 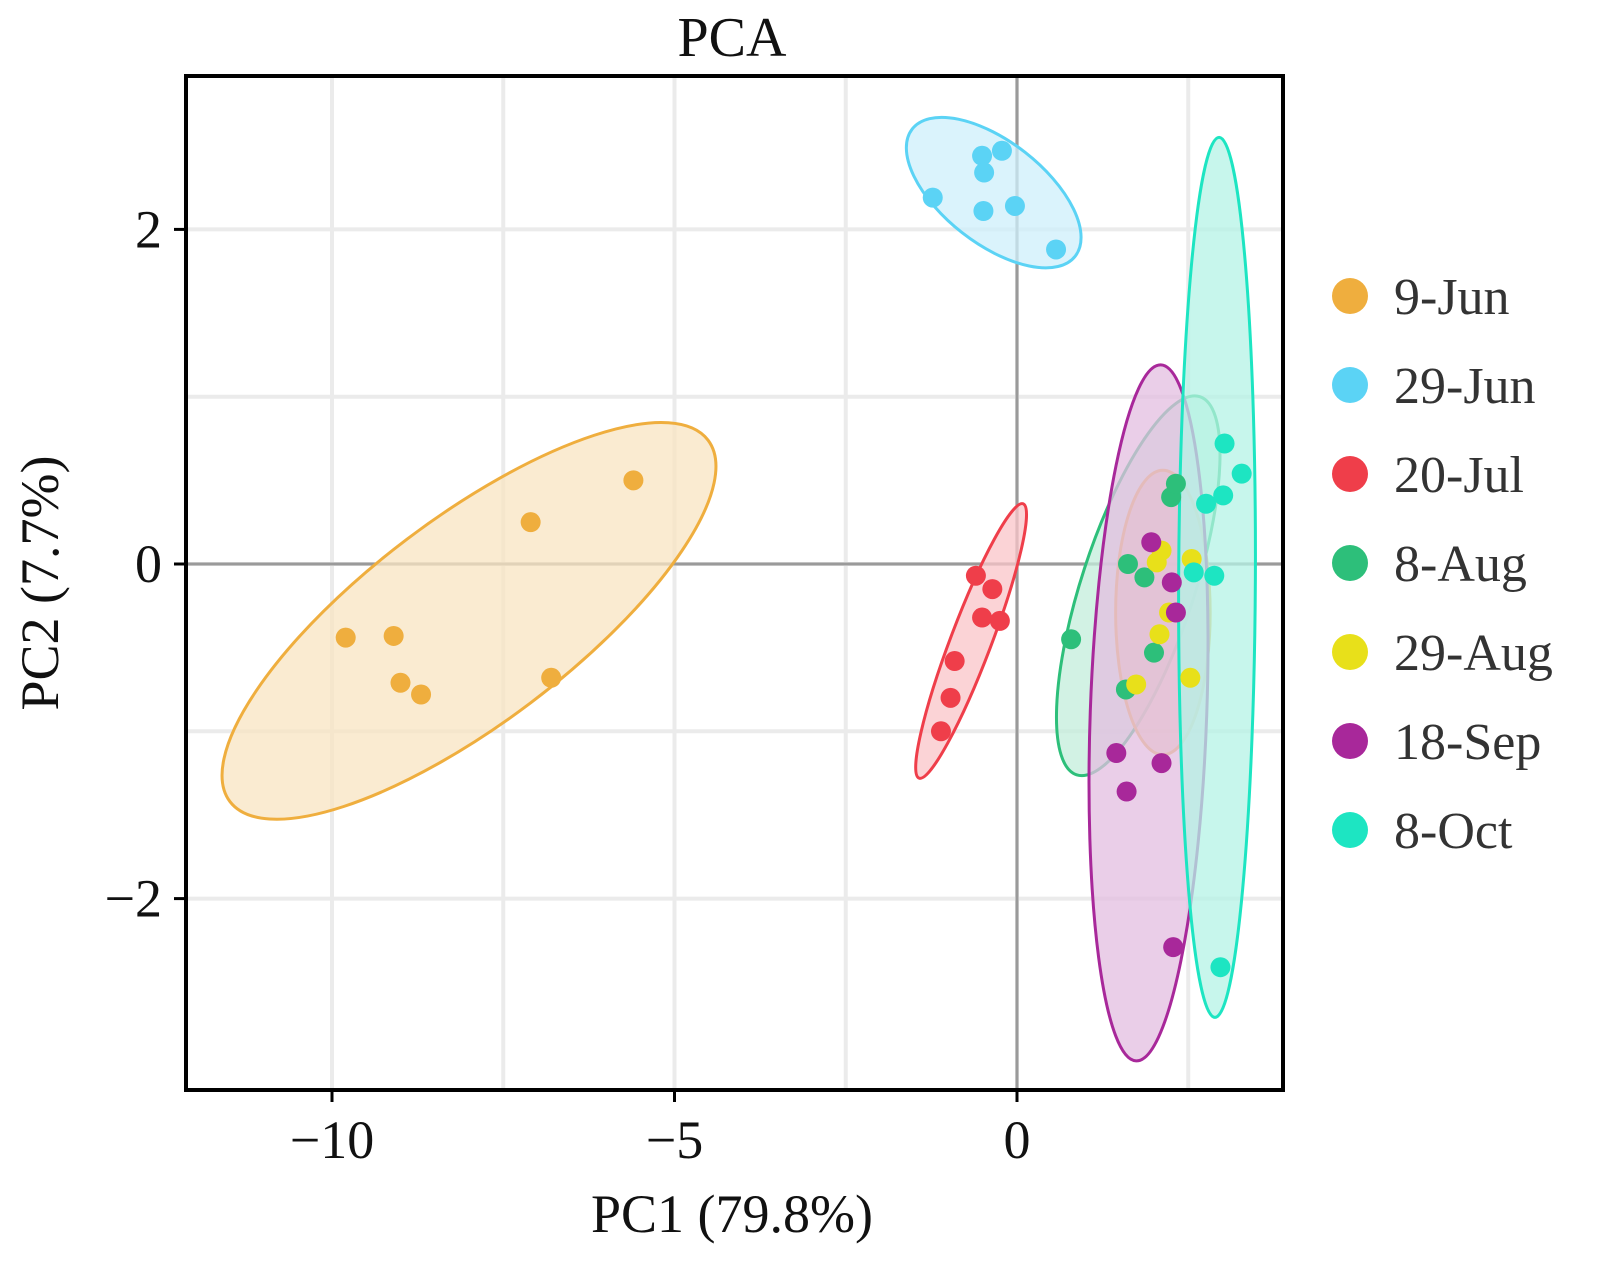 I want to click on legend-label-29-Aug: 29-Aug, so click(x=1473, y=653).